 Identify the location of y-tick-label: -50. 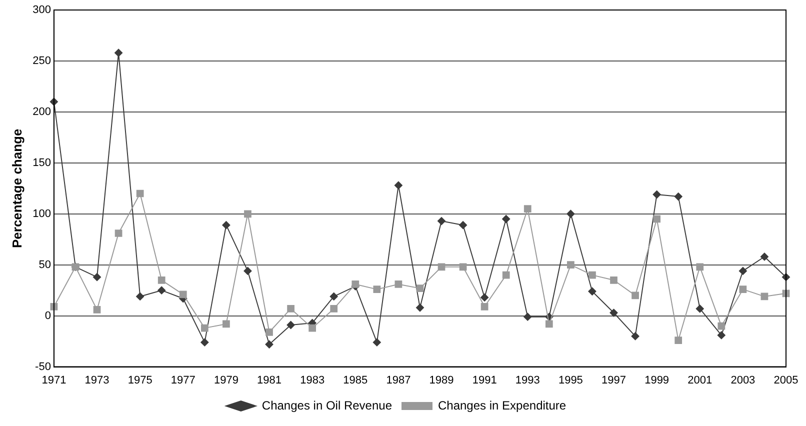
(43, 366).